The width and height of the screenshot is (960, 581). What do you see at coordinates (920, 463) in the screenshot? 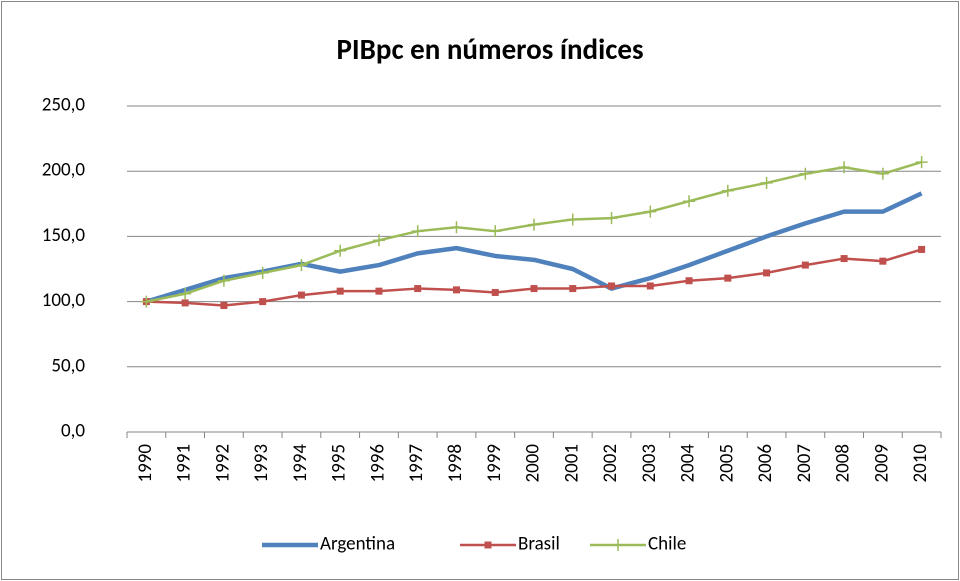
I see `x-tick-label: 2010` at bounding box center [920, 463].